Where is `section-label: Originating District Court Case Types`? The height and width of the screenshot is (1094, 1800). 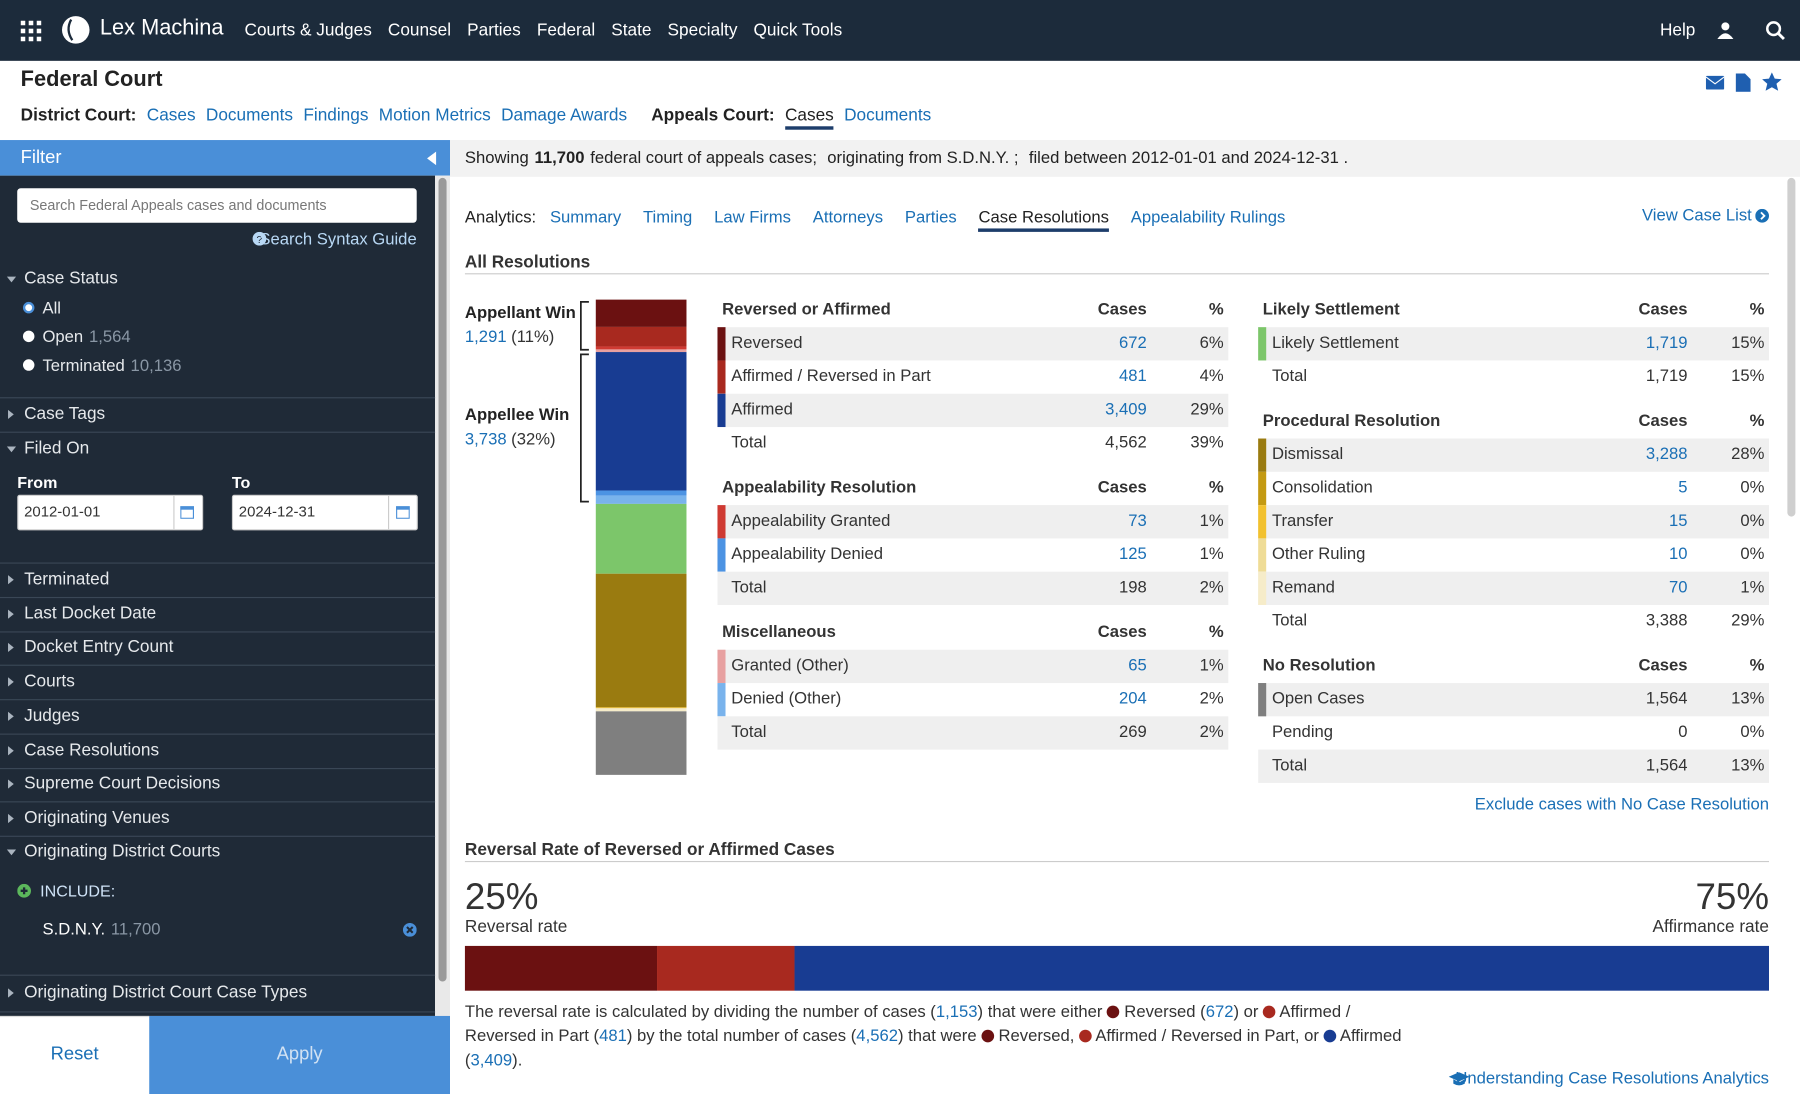 section-label: Originating District Court Case Types is located at coordinates (165, 993).